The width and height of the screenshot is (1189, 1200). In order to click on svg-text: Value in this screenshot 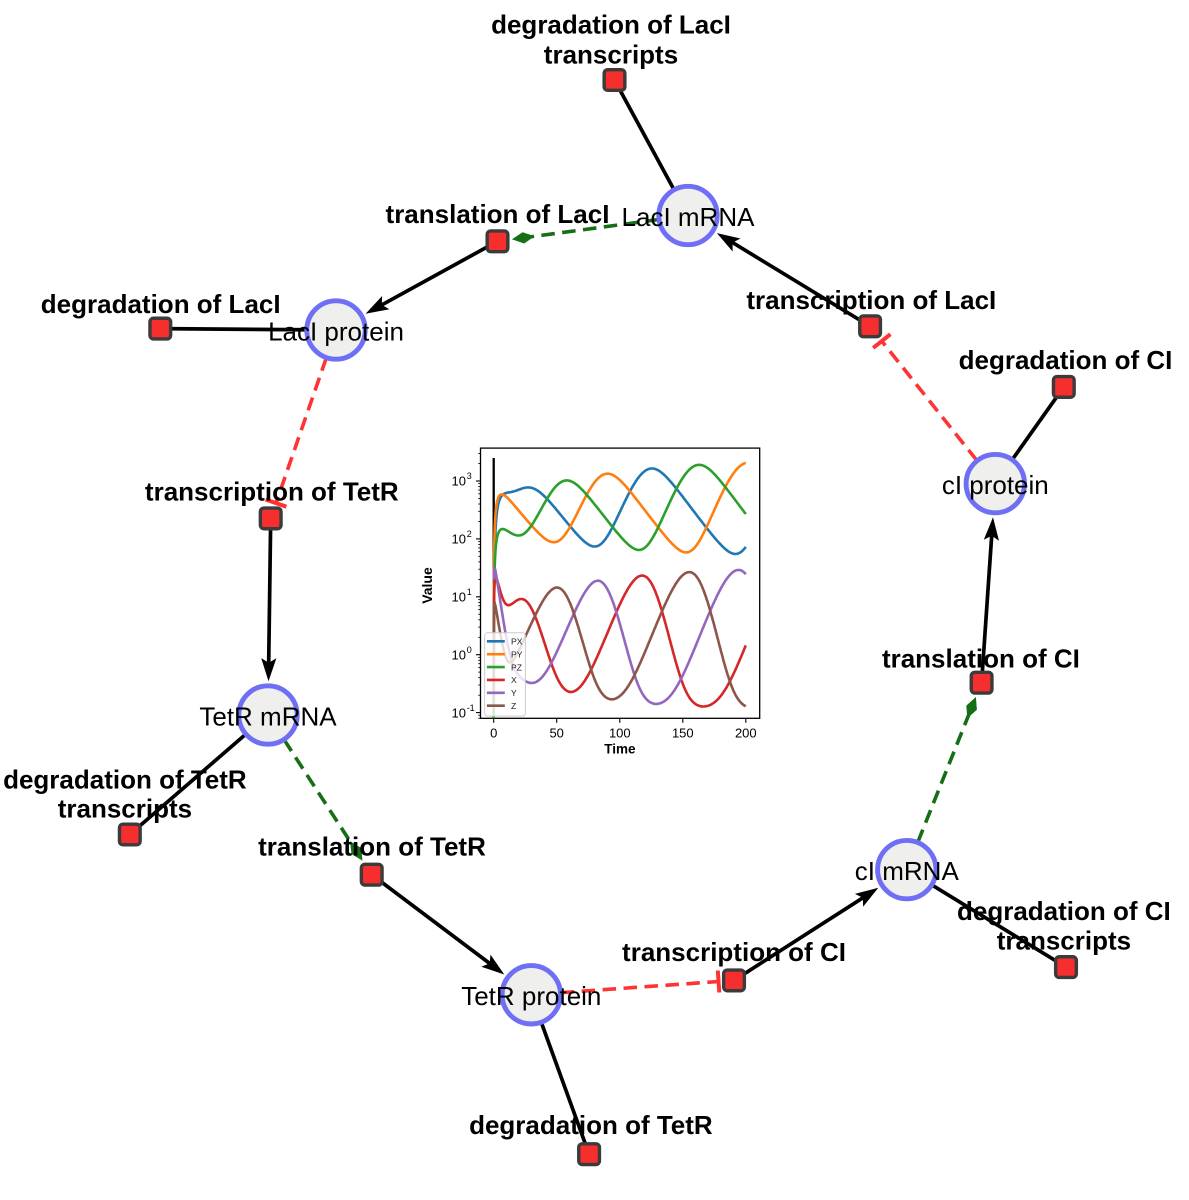, I will do `click(427, 585)`.